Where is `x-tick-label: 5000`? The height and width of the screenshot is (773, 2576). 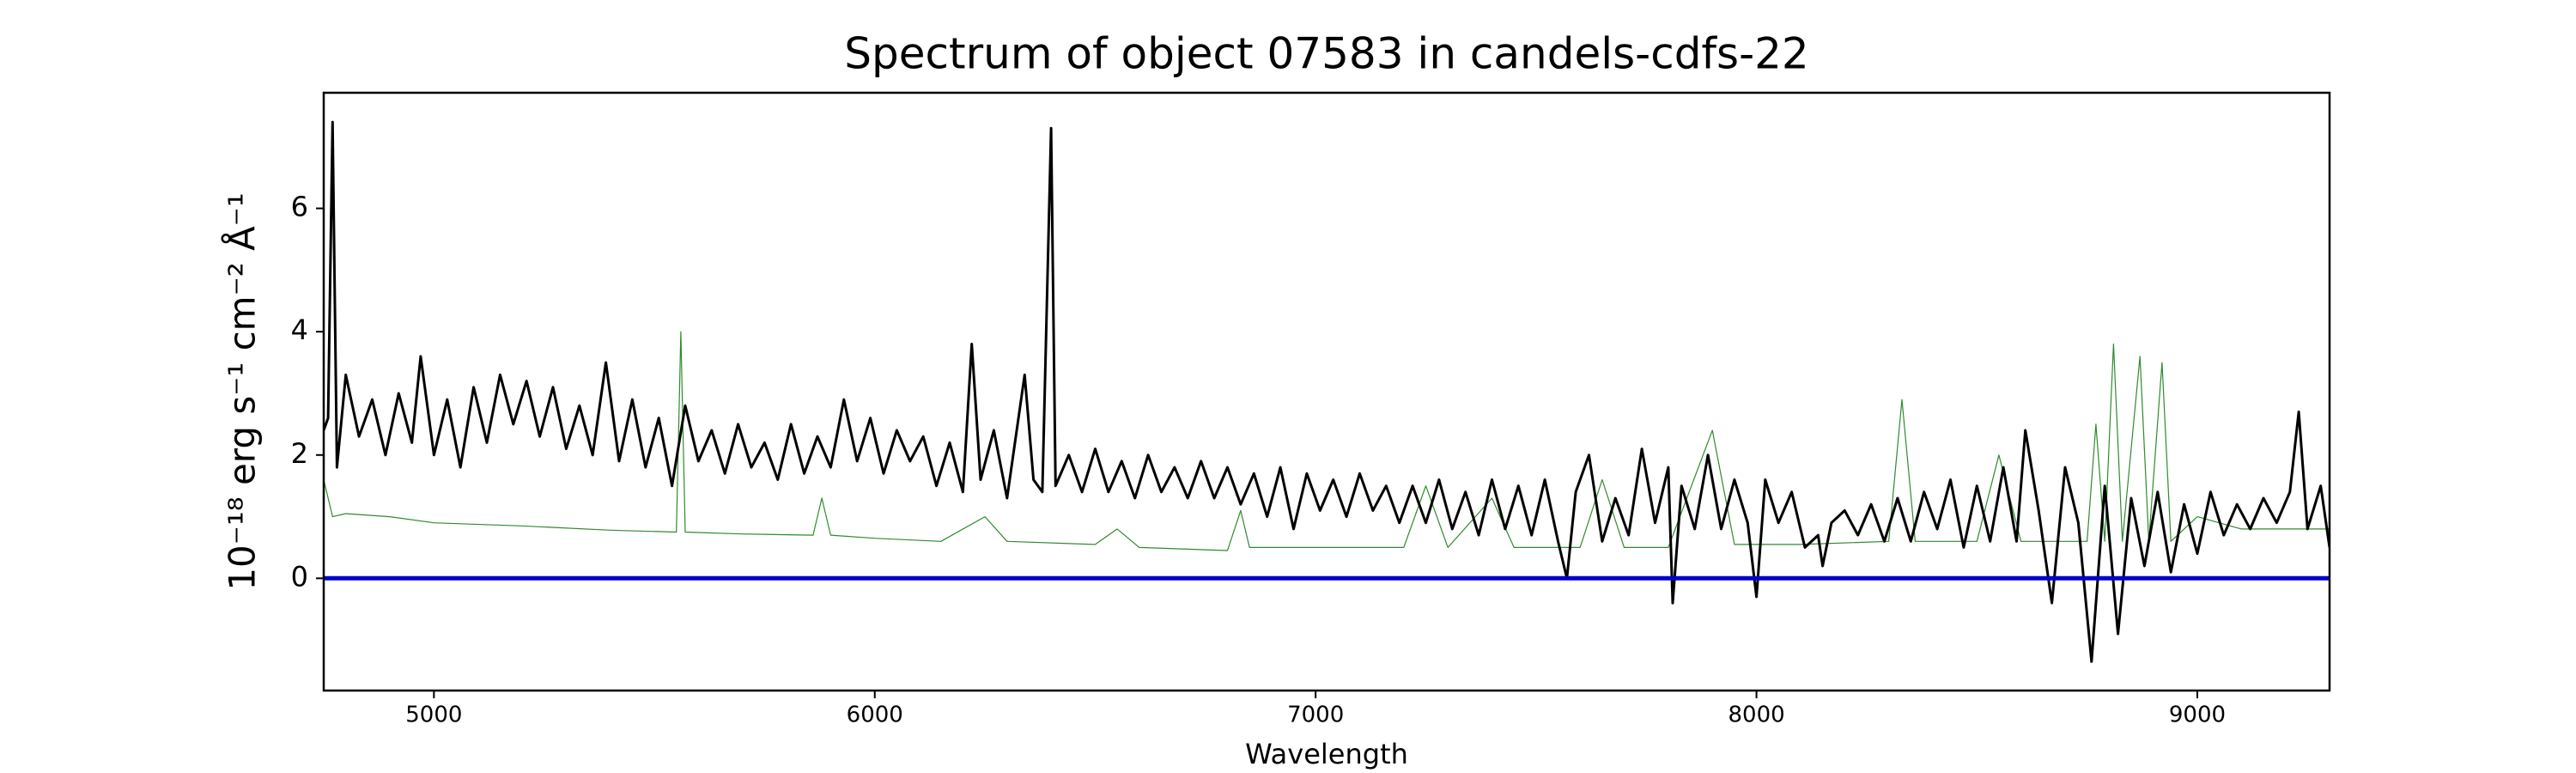 x-tick-label: 5000 is located at coordinates (433, 715).